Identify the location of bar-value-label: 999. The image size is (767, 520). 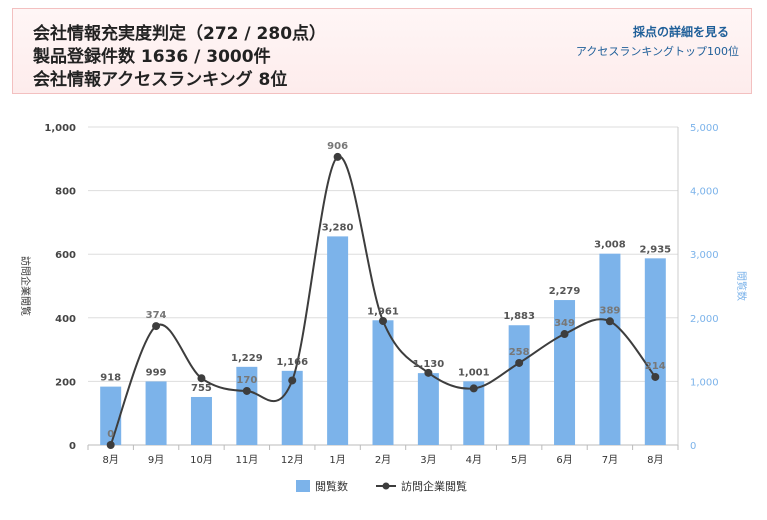
(156, 372).